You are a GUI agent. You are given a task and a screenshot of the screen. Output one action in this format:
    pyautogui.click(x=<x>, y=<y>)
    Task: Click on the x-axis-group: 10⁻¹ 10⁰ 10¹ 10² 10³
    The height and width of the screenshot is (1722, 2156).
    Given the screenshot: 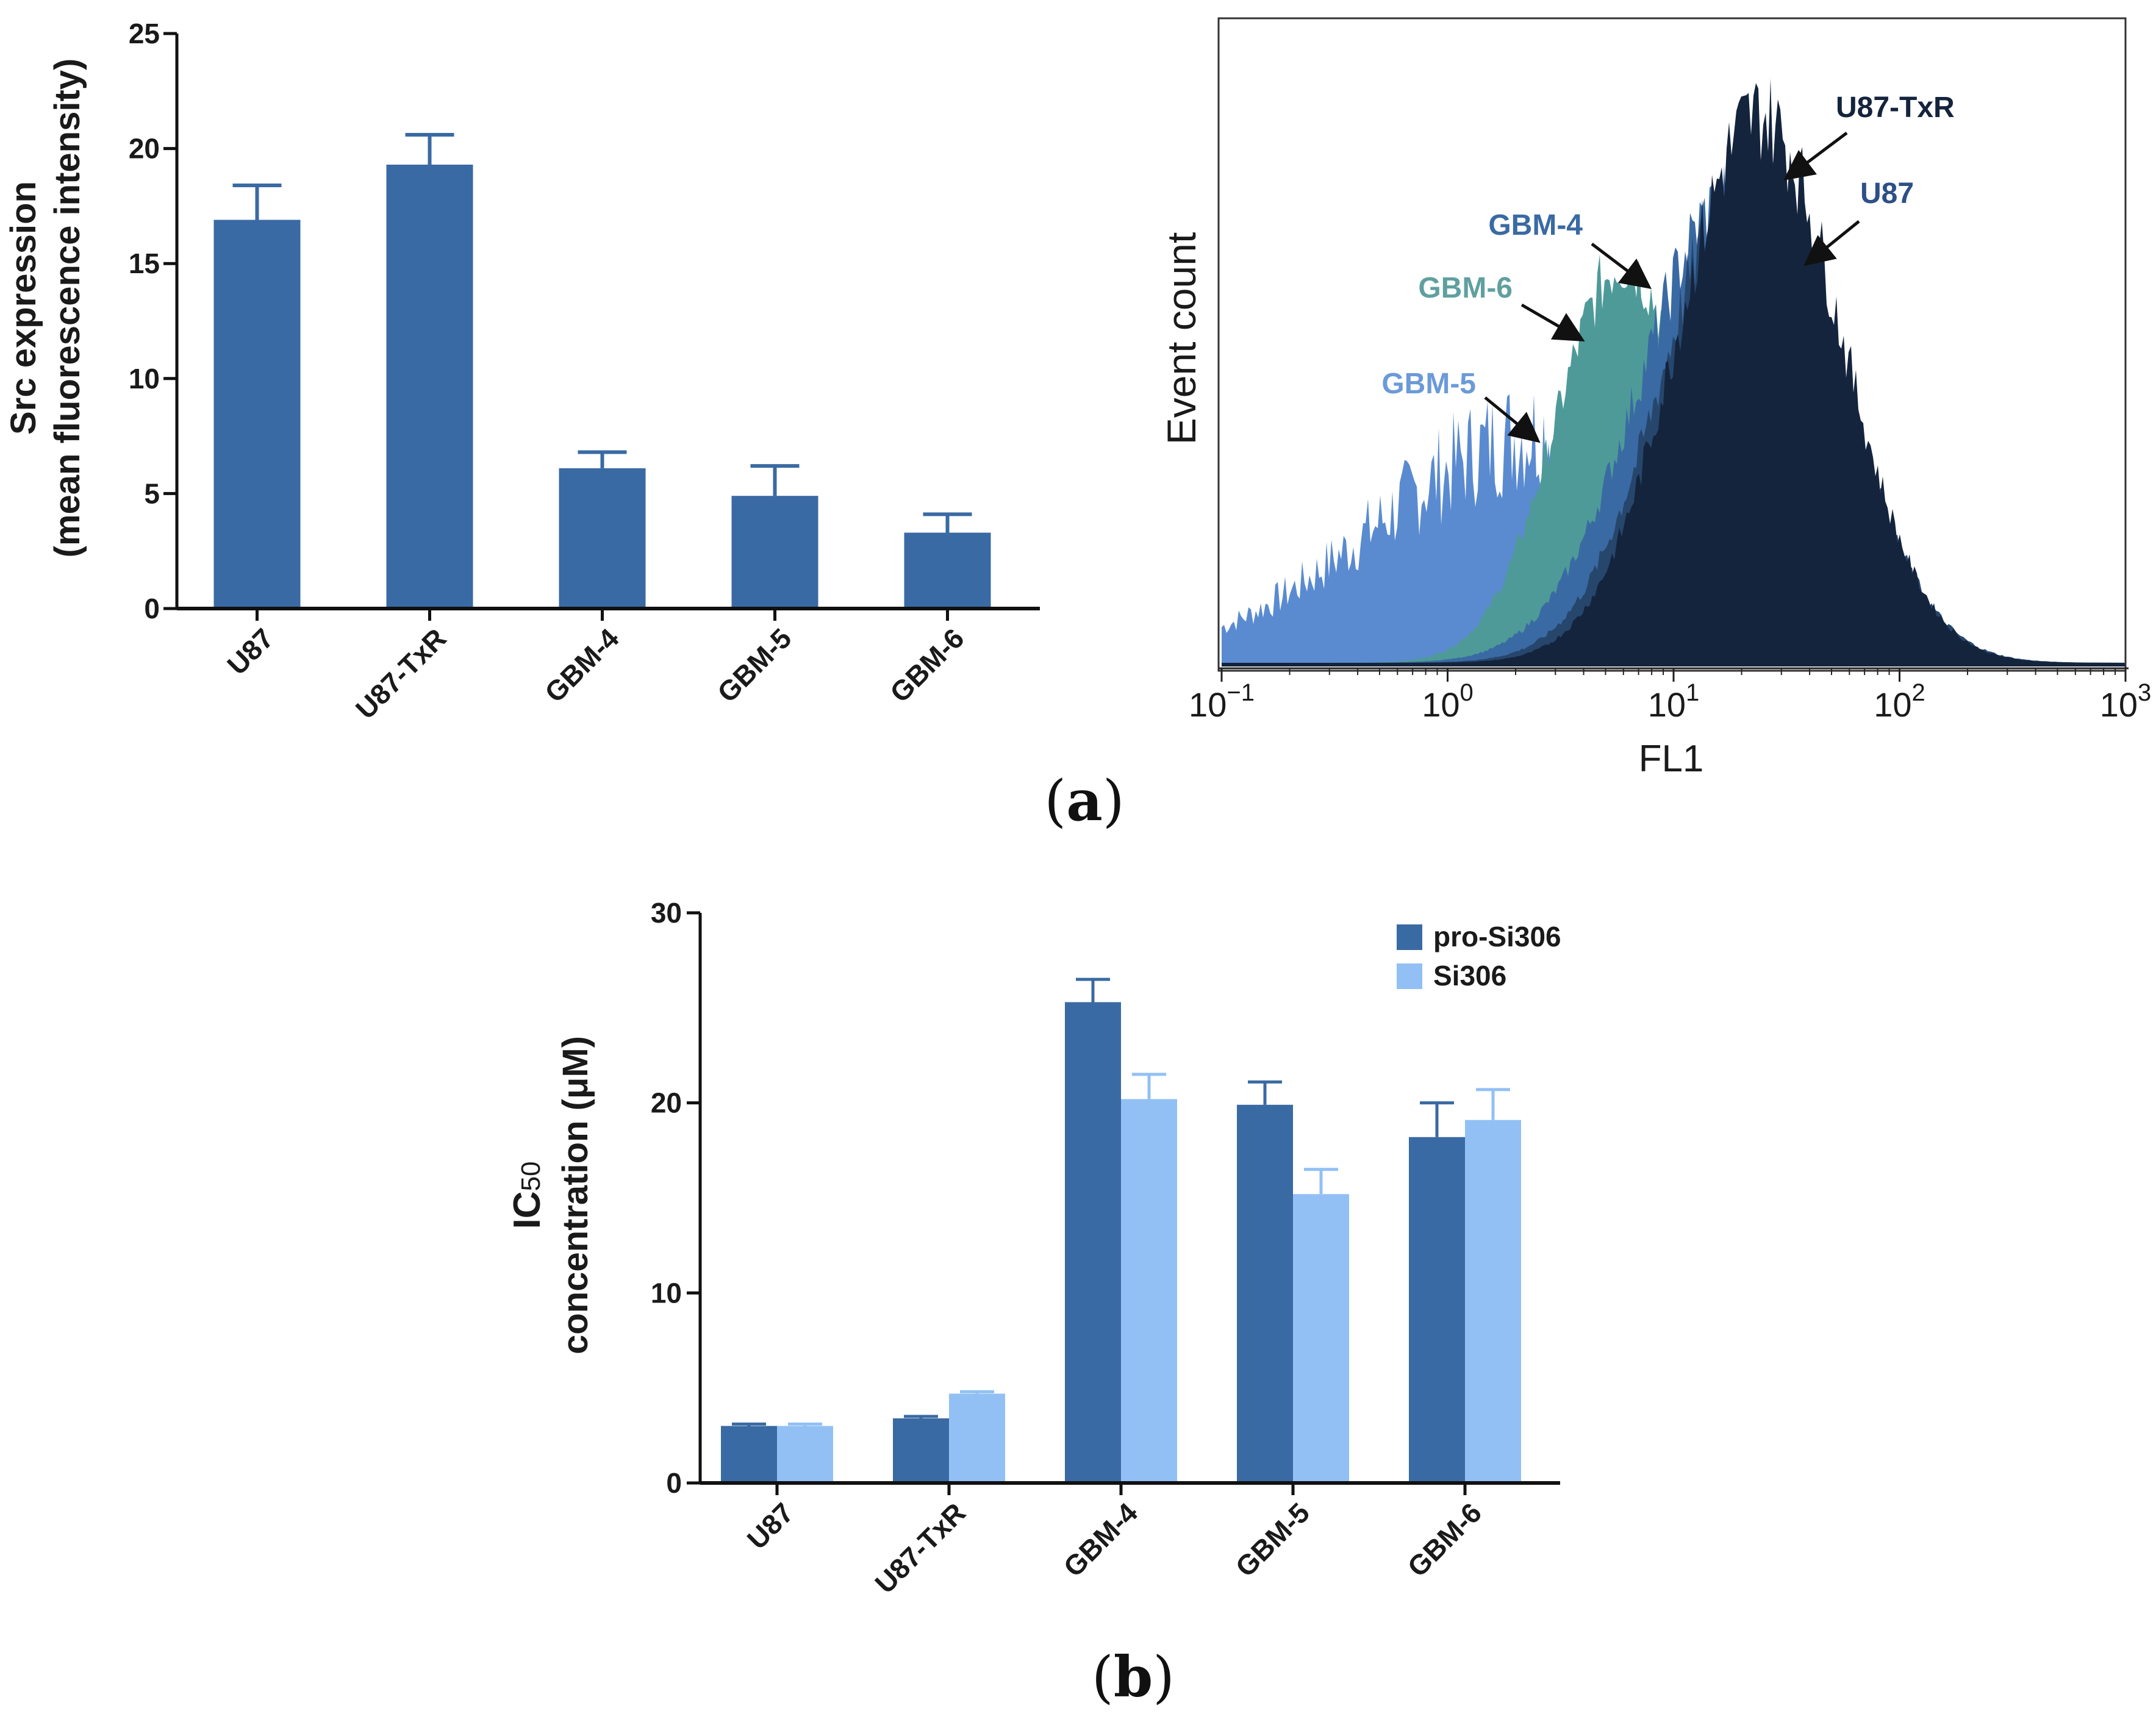 What is the action you would take?
    pyautogui.click(x=1670, y=696)
    